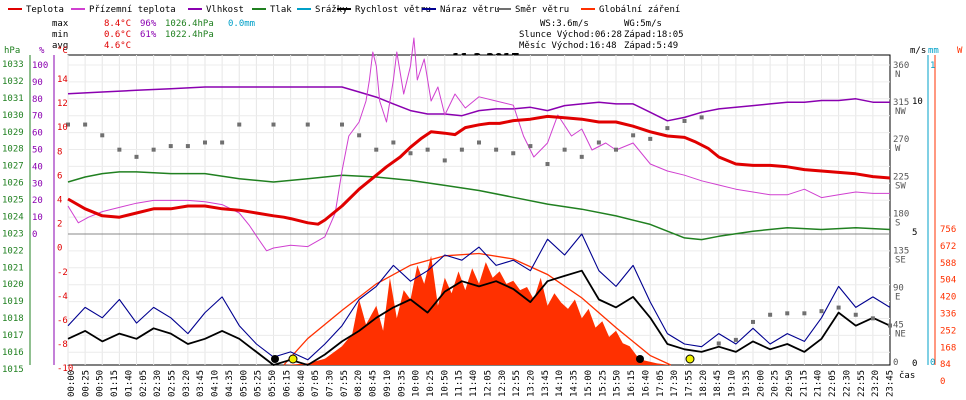 This screenshot has width=966, height=400. Describe the element at coordinates (618, 383) in the screenshot. I see `tick-time: 15:50` at that location.